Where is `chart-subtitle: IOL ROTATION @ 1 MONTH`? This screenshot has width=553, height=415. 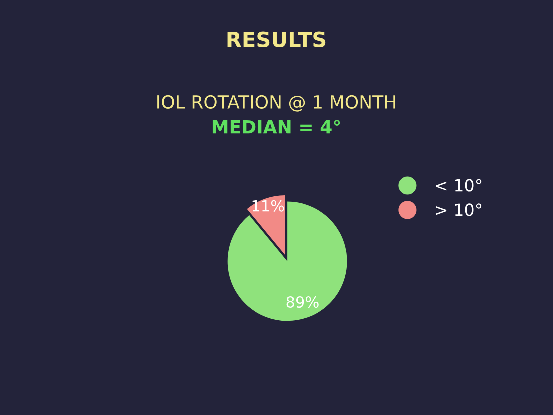
chart-subtitle: IOL ROTATION @ 1 MONTH is located at coordinates (277, 103).